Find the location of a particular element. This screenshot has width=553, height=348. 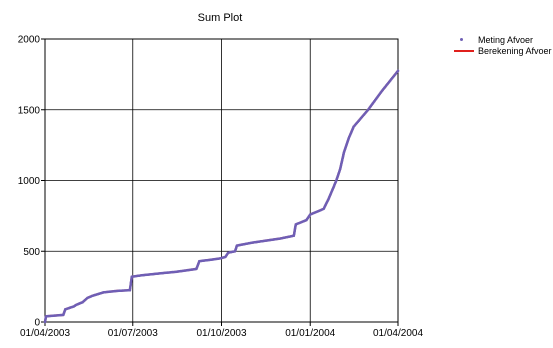

legend-label-meting: Meting Afvoer is located at coordinates (506, 39).